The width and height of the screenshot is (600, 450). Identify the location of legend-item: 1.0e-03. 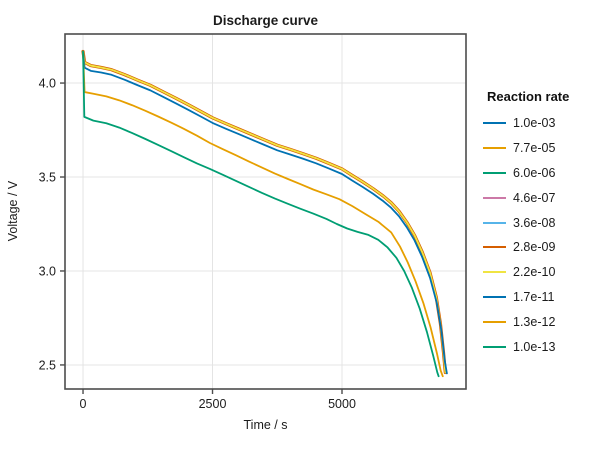
(526, 123).